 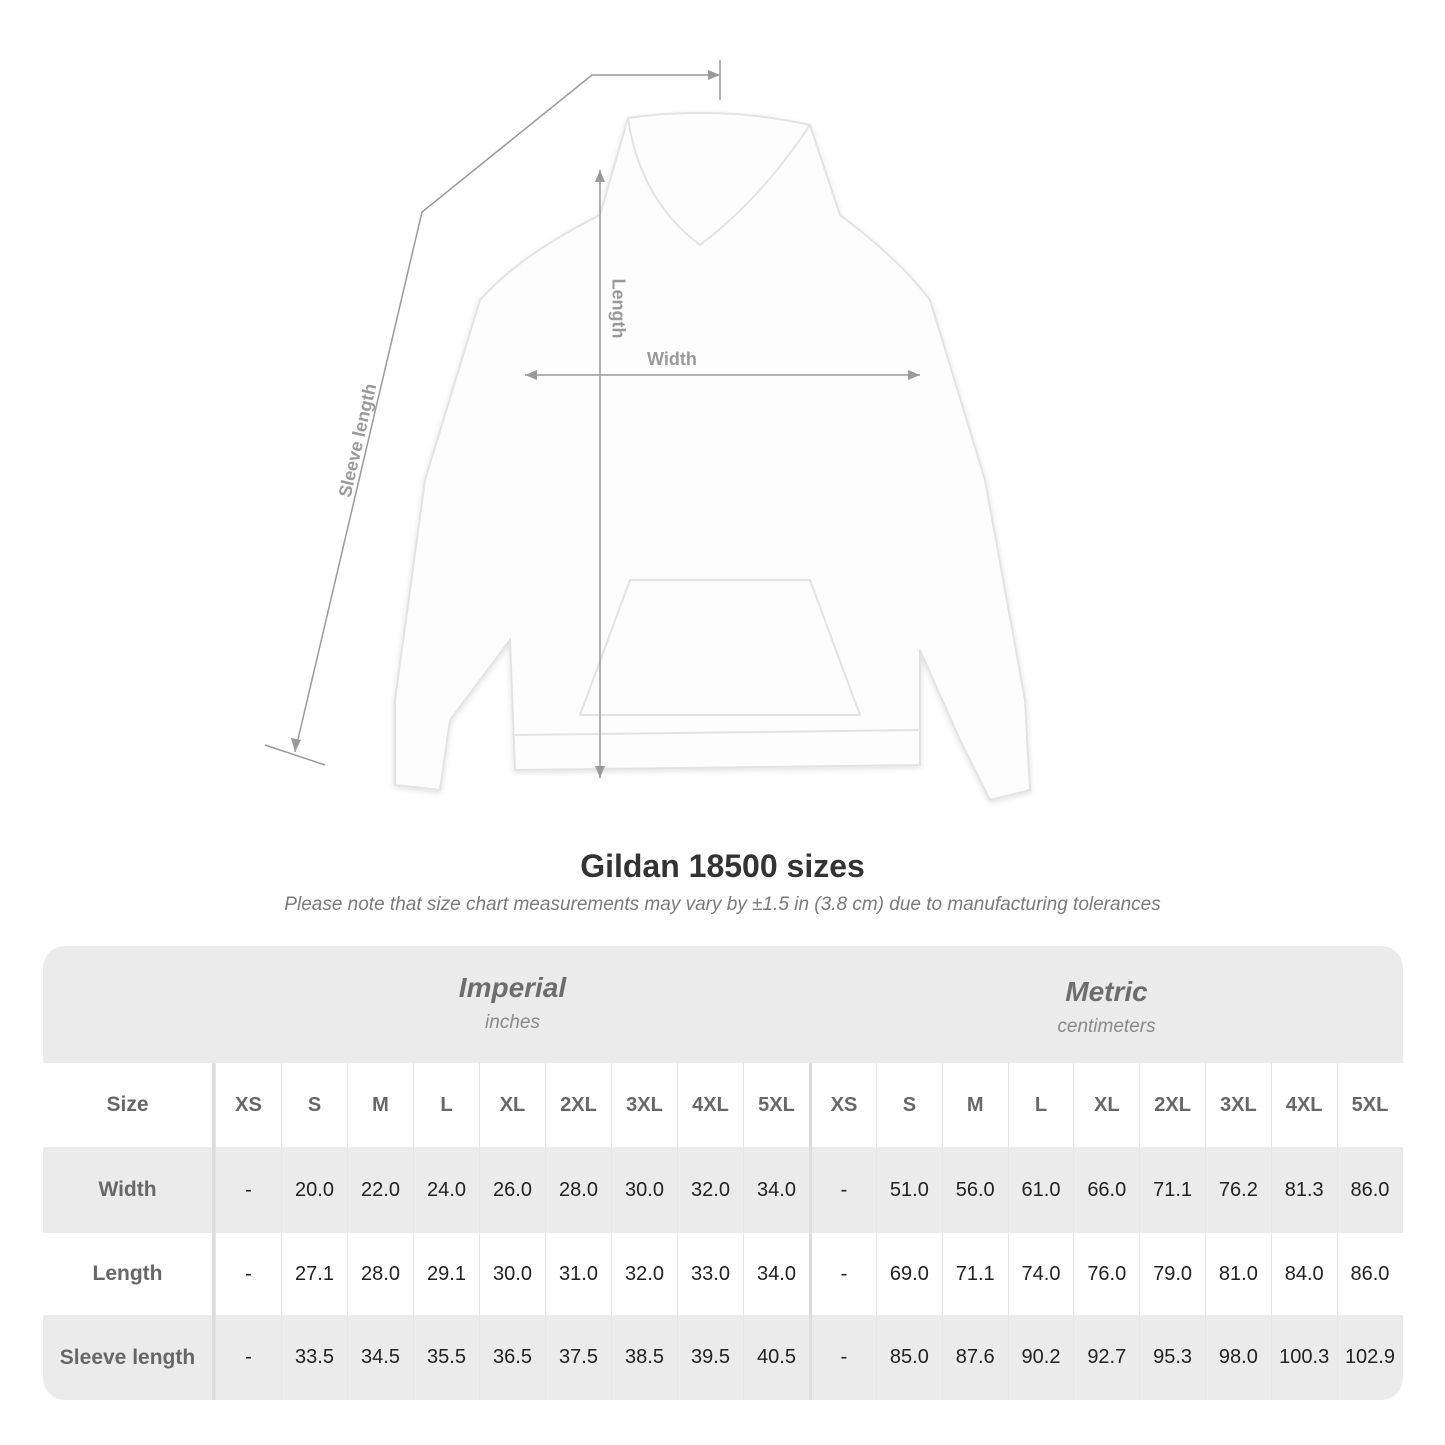 What do you see at coordinates (446, 1190) in the screenshot?
I see `imperial-cell: 24.0` at bounding box center [446, 1190].